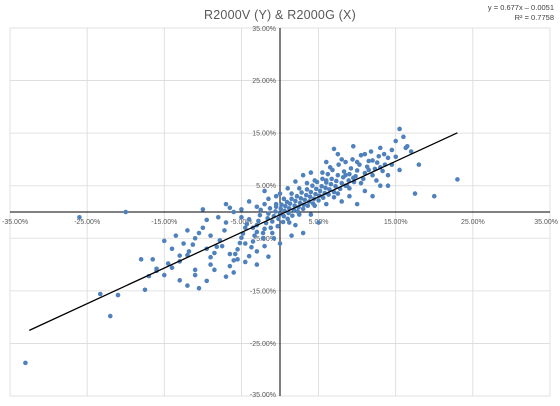  What do you see at coordinates (266, 186) in the screenshot?
I see `y-tick-label: 5.00%` at bounding box center [266, 186].